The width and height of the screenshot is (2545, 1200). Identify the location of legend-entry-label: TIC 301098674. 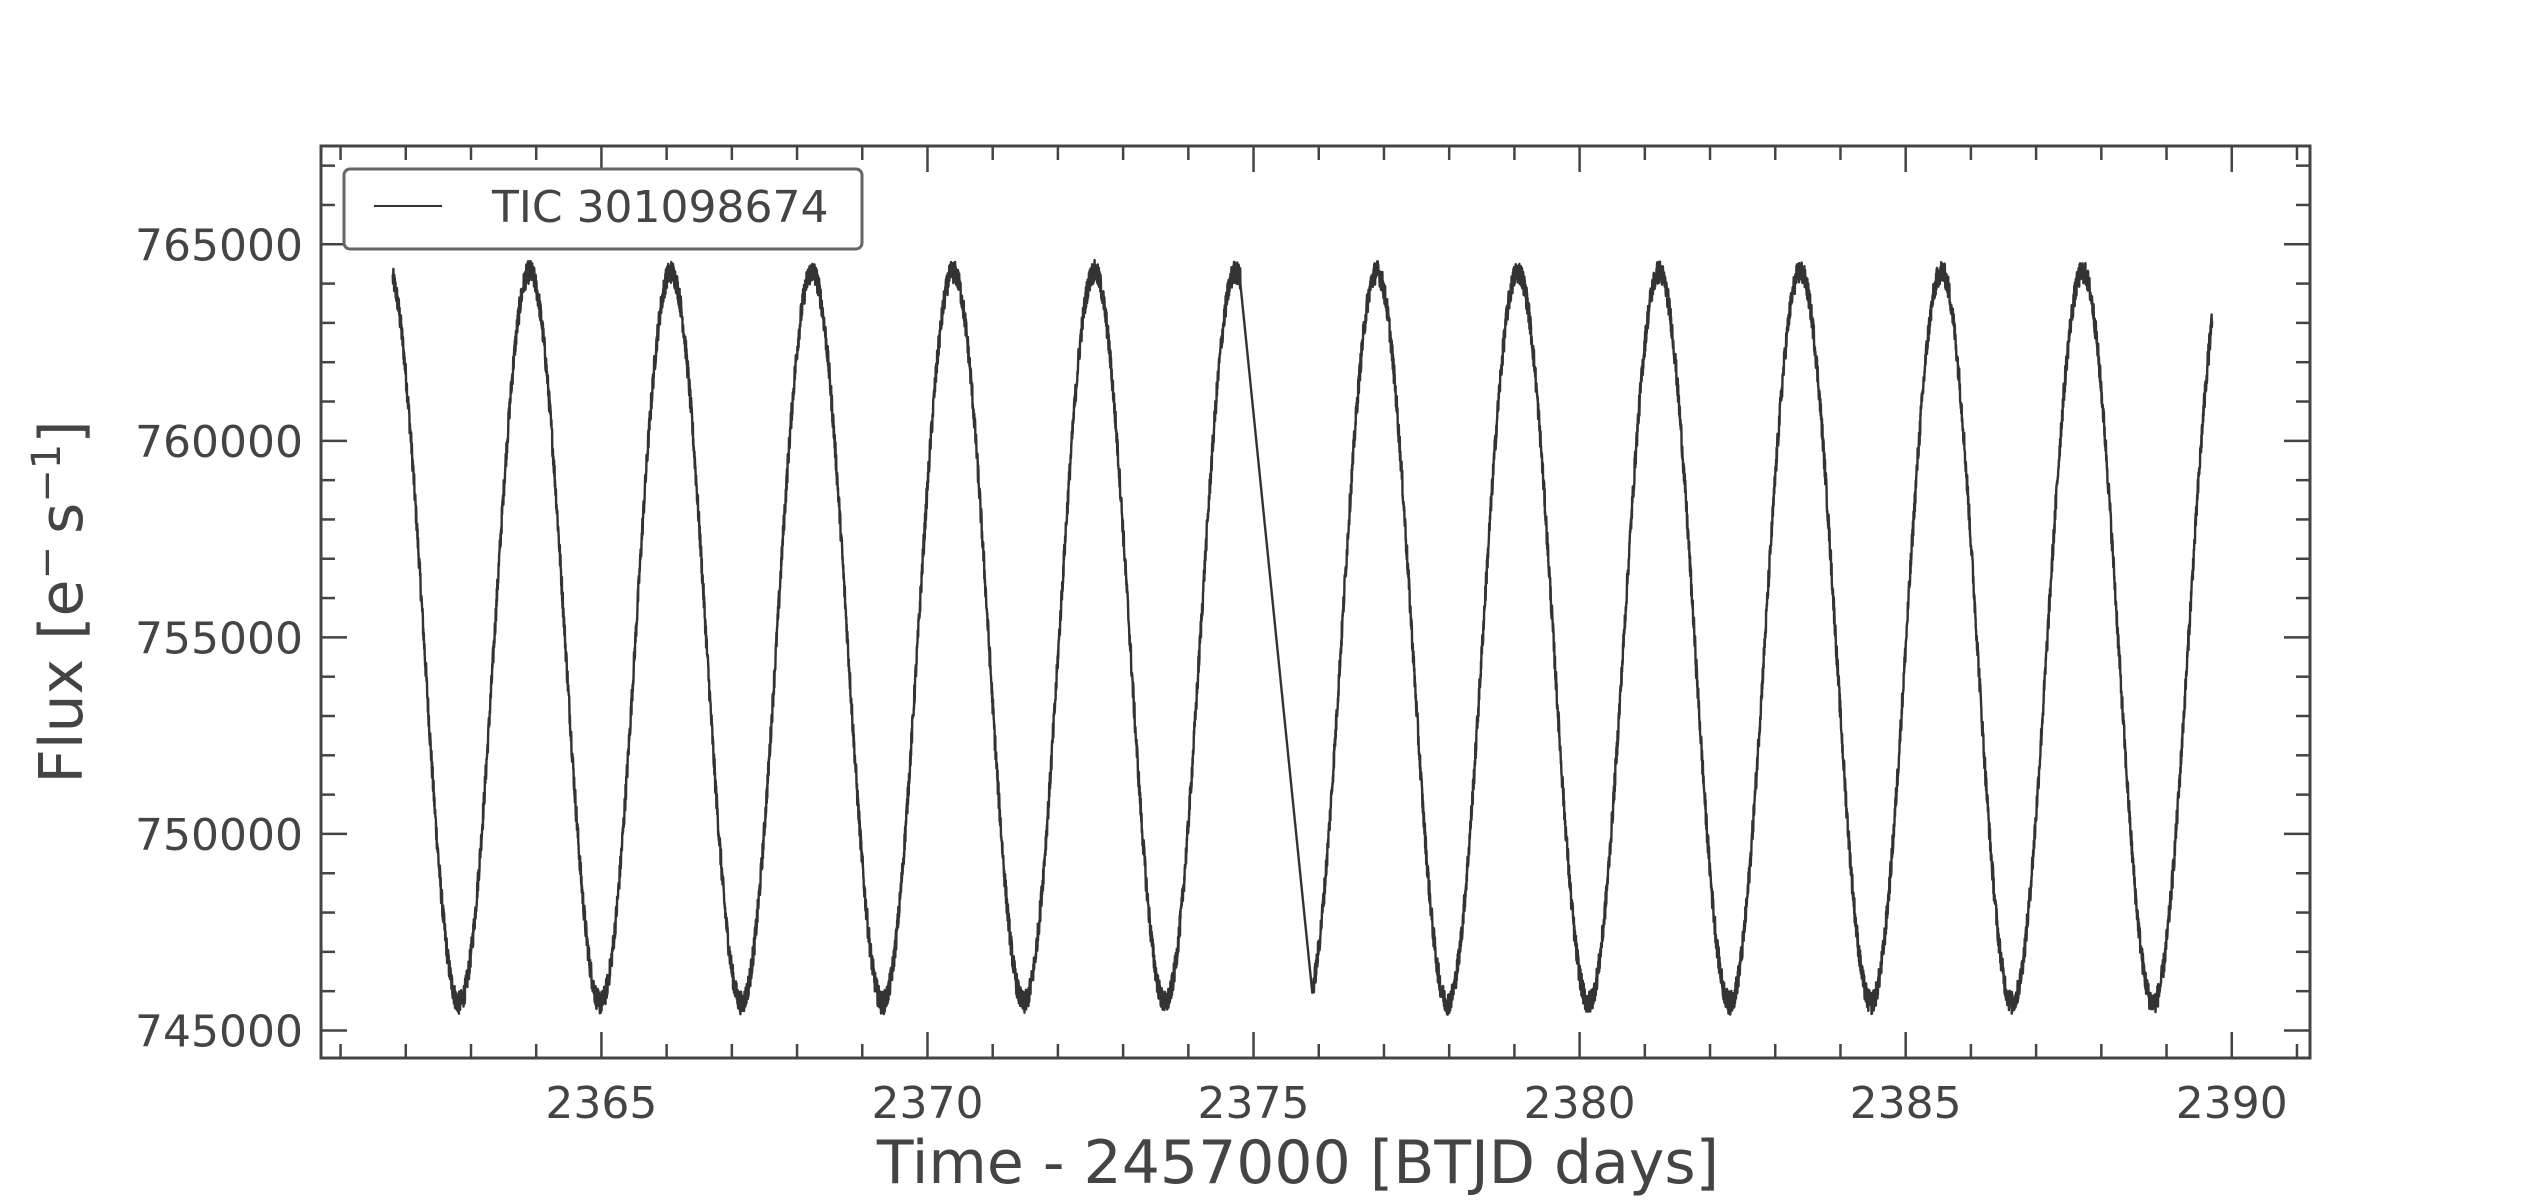
(660, 207).